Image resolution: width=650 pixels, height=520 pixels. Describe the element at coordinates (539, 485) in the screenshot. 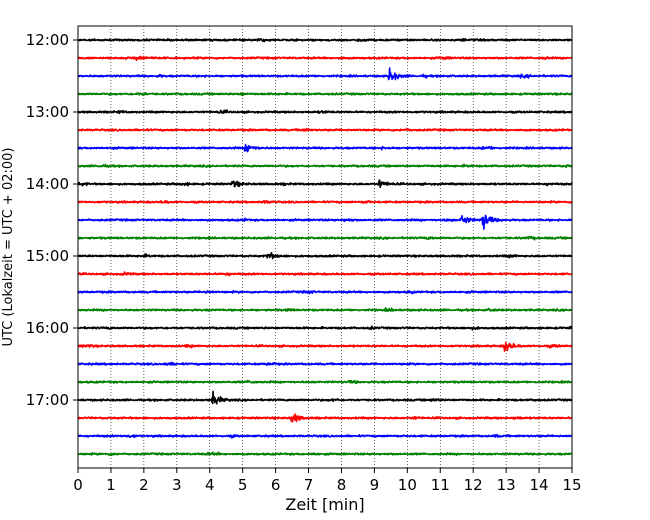

I see `x-tick-label: 14` at that location.